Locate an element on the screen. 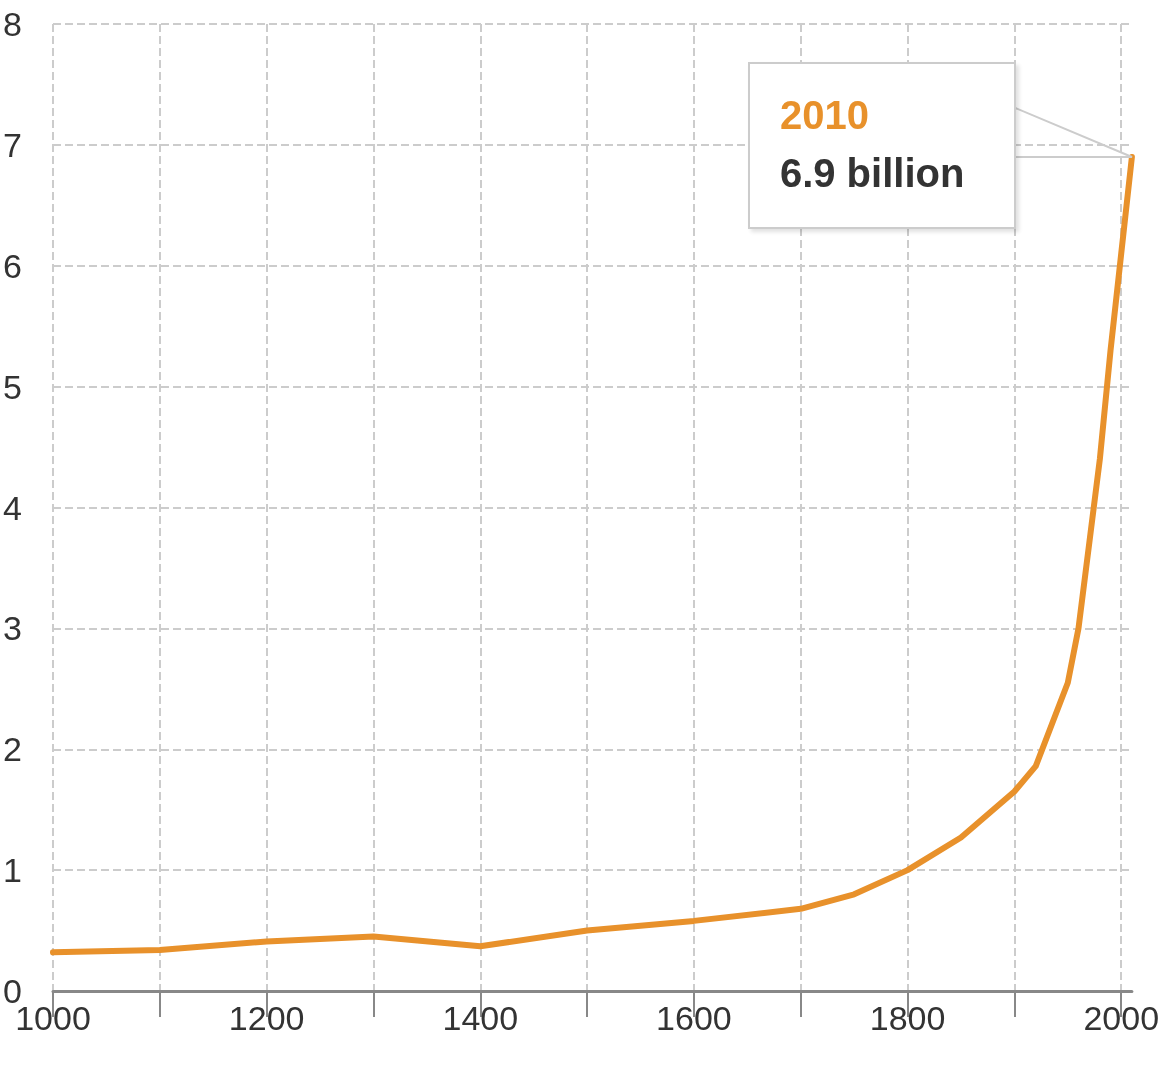 The width and height of the screenshot is (1162, 1074). annotation: 6.9 billion is located at coordinates (872, 173).